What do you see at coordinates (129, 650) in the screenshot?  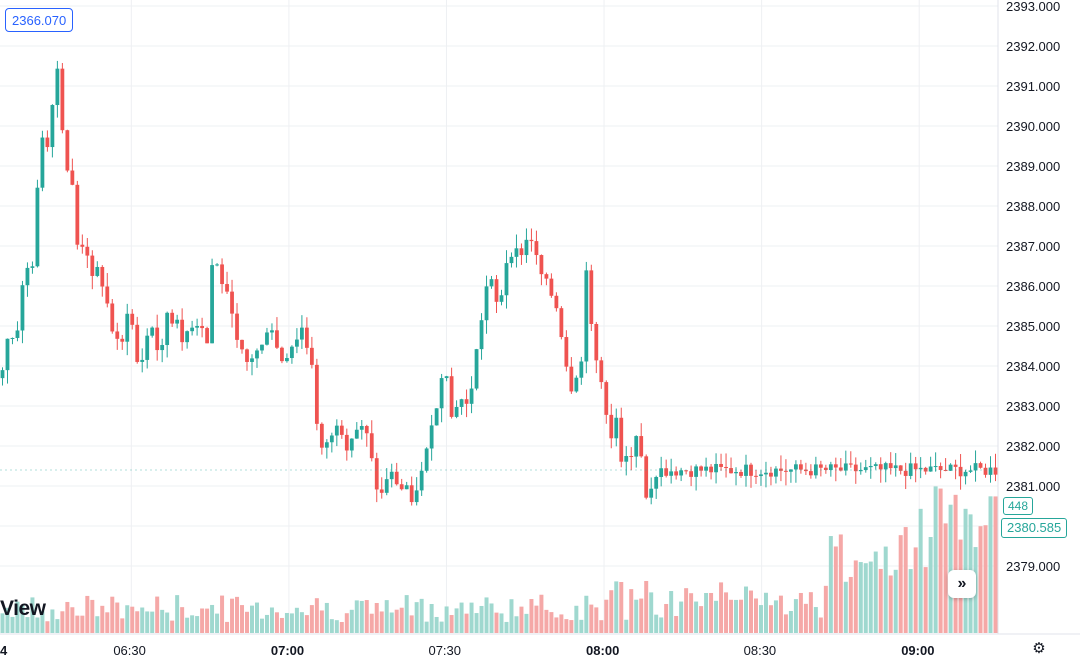 I see `time-tick-label: 06:30` at bounding box center [129, 650].